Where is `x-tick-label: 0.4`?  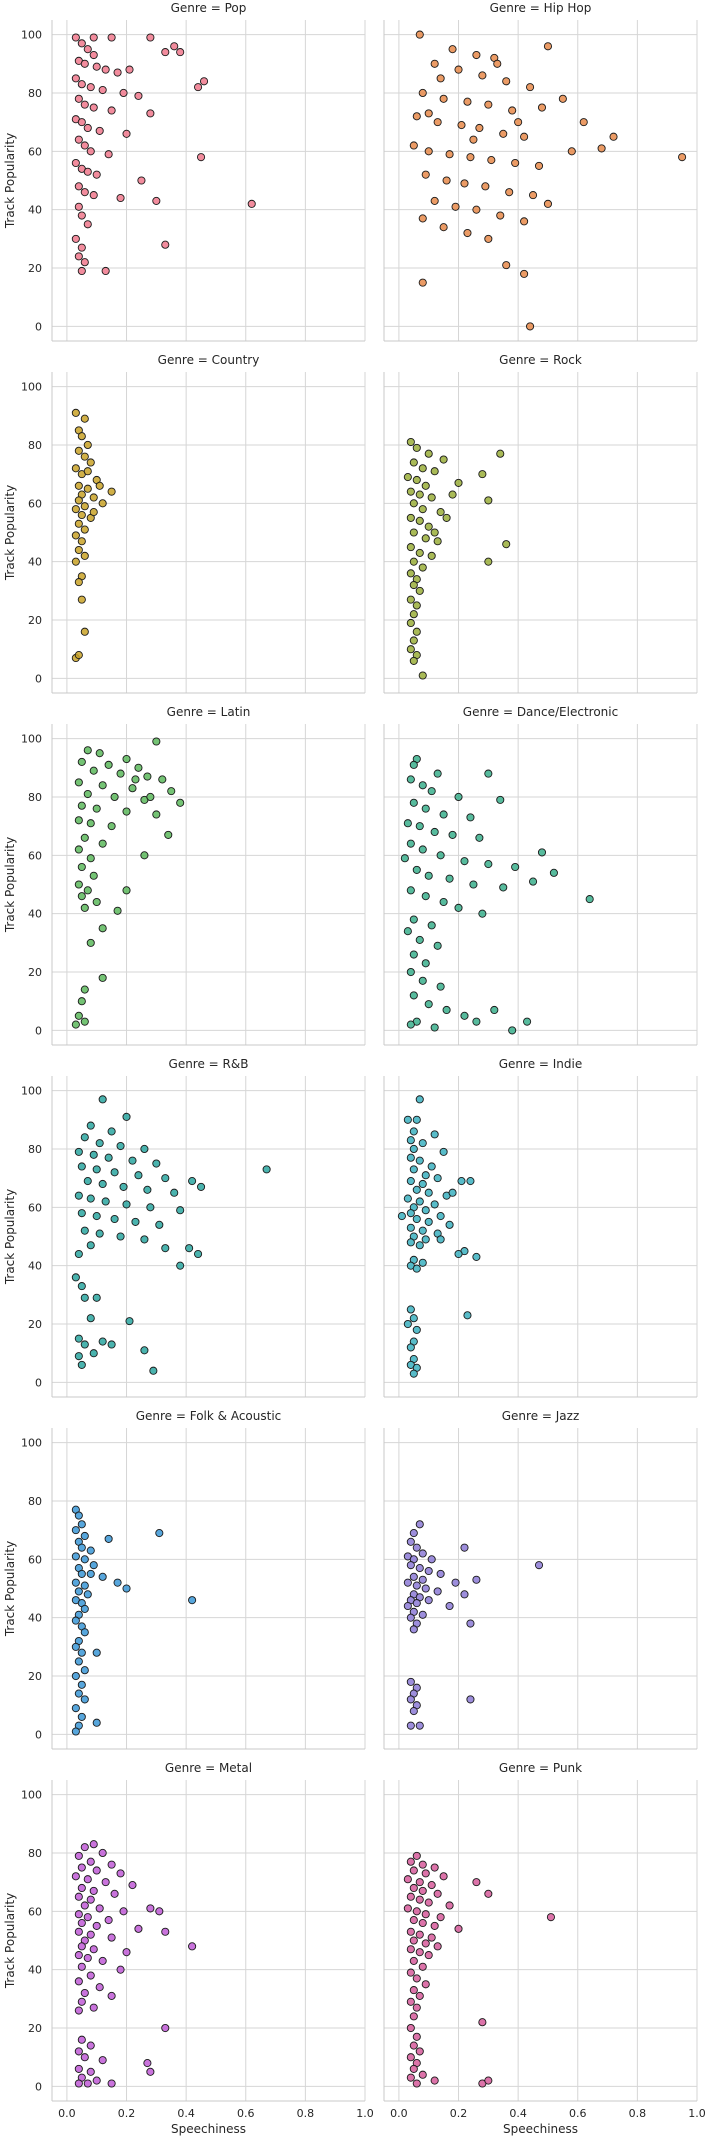 x-tick-label: 0.4 is located at coordinates (186, 2113).